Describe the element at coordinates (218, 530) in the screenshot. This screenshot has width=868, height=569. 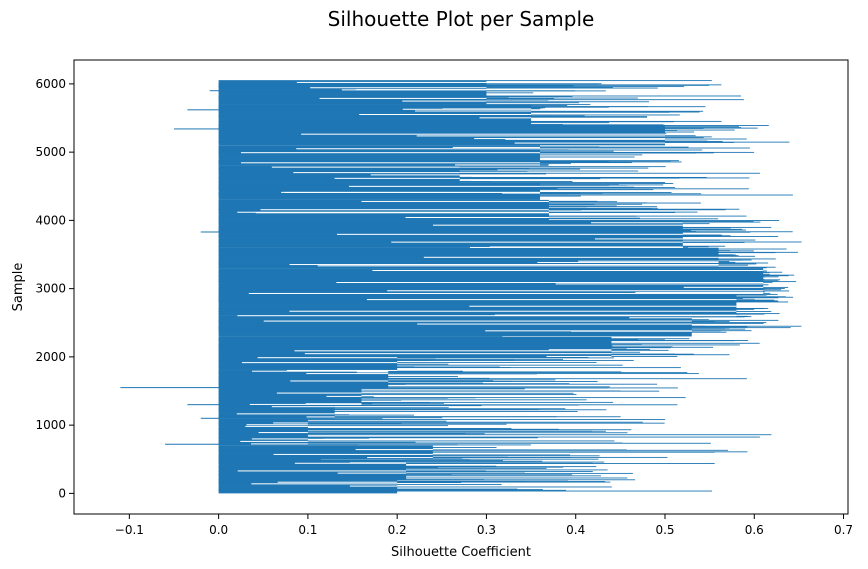
I see `x-tick-label: 0.0` at that location.